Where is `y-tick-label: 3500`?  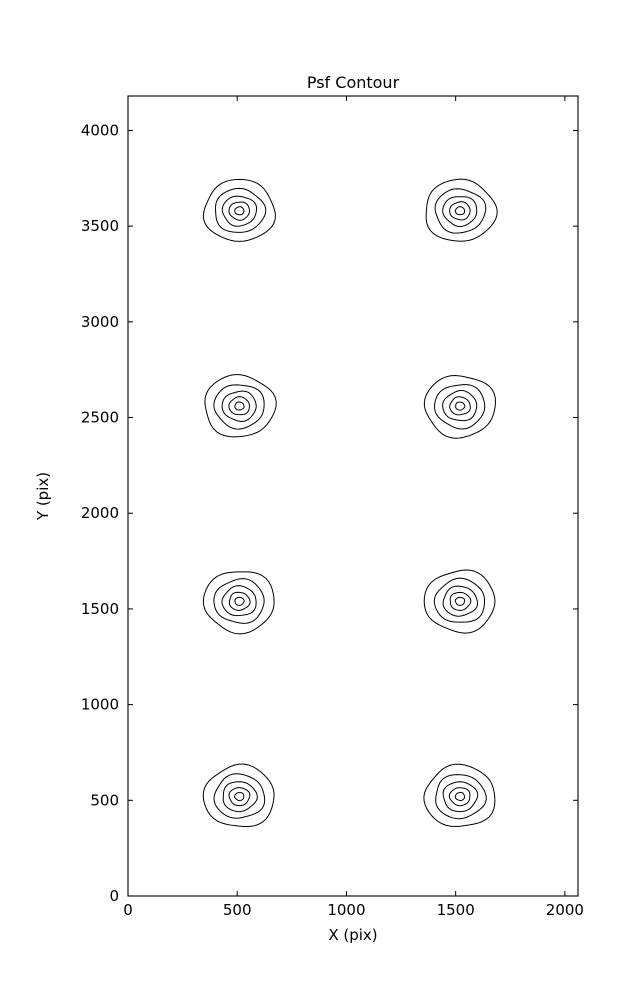
y-tick-label: 3500 is located at coordinates (100, 226).